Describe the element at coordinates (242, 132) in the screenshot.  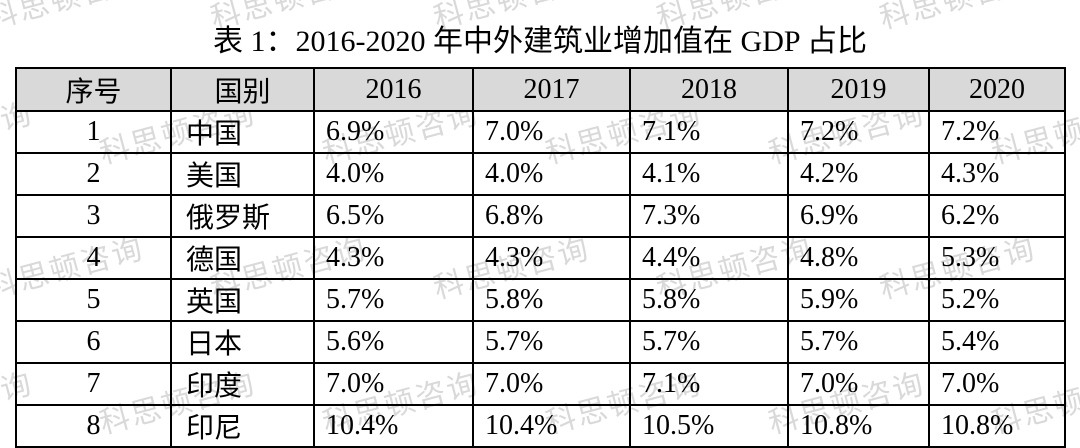
I see `country-cell: 中国` at that location.